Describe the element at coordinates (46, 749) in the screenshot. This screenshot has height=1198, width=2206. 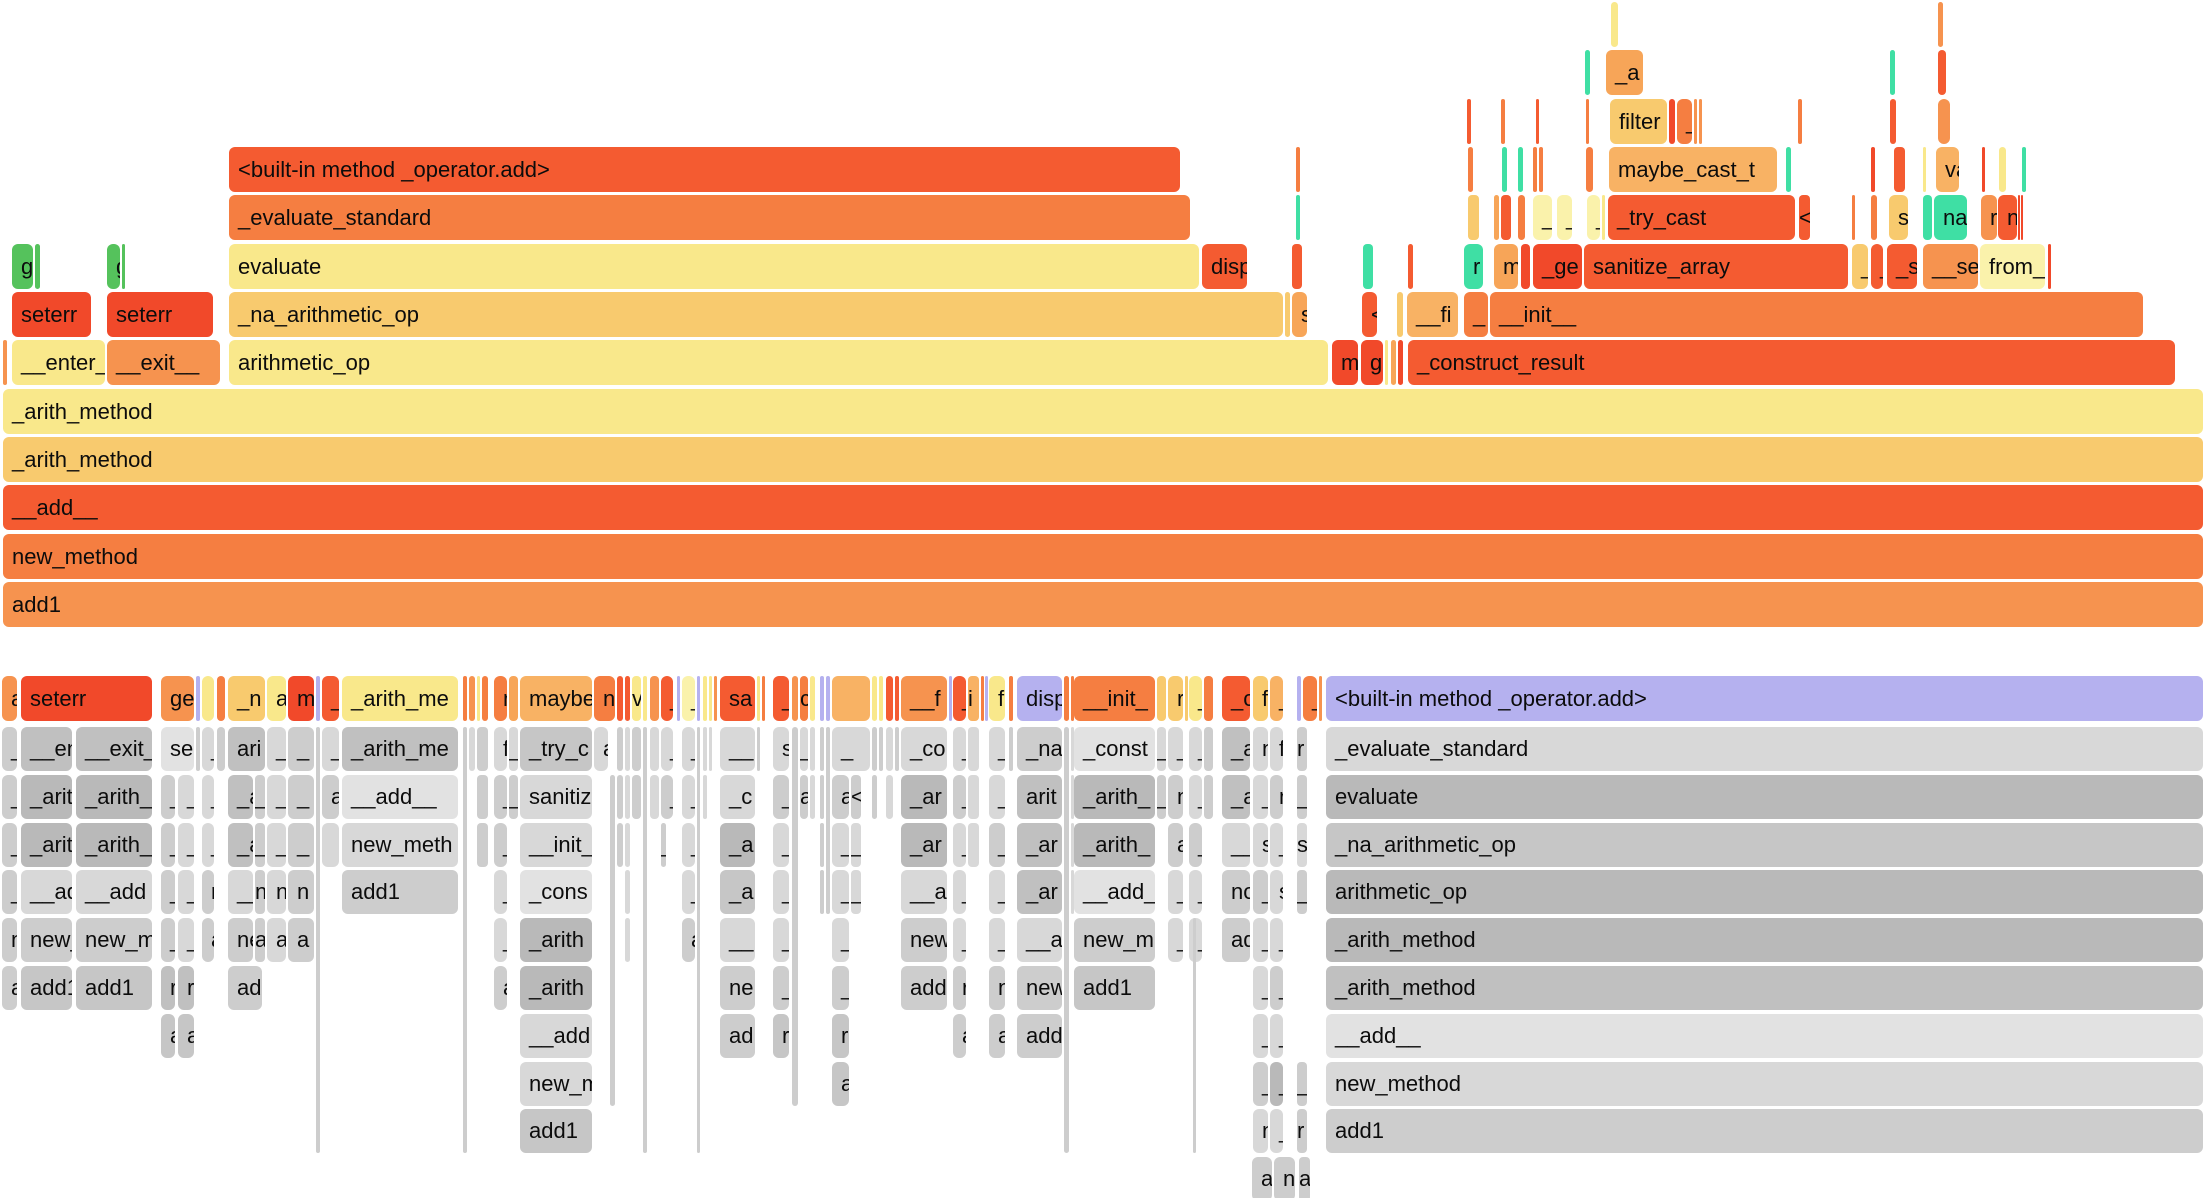
I see `flame-frame: __en` at that location.